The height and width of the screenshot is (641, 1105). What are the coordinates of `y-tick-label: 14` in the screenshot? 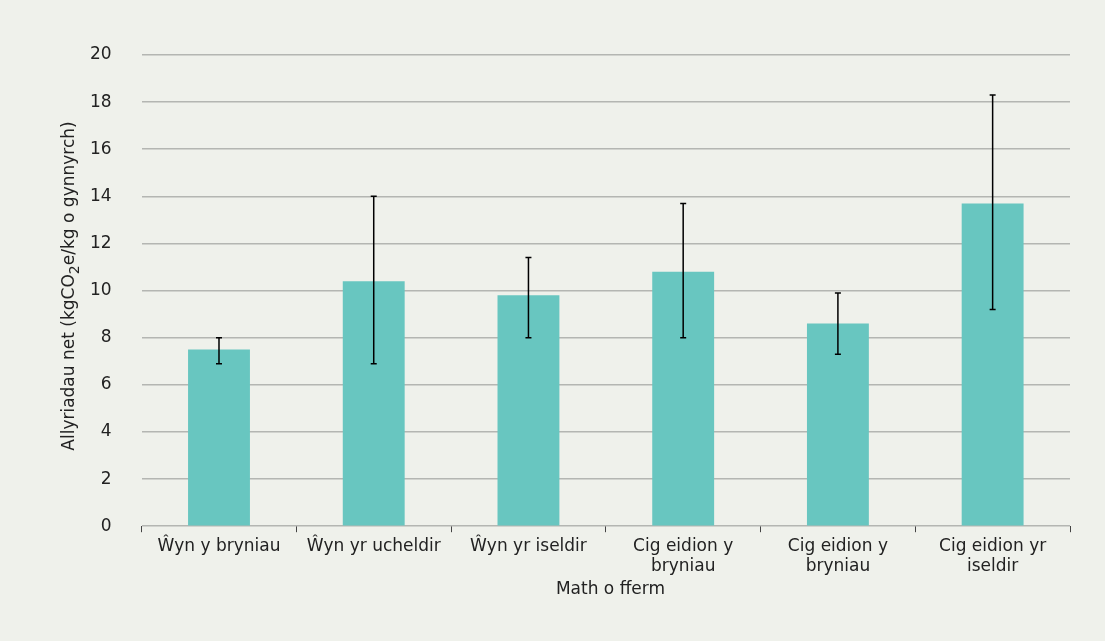 It's located at (100, 194).